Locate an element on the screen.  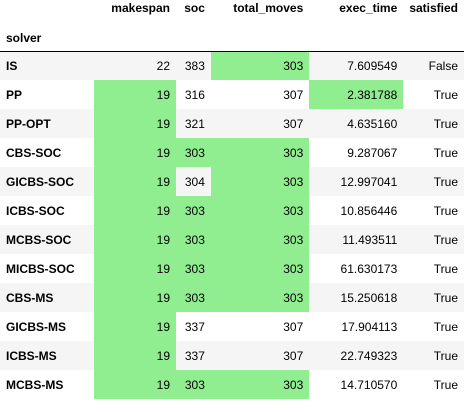
table-row: ICBS-MS 19 337 307 22.749323 True is located at coordinates (232, 355).